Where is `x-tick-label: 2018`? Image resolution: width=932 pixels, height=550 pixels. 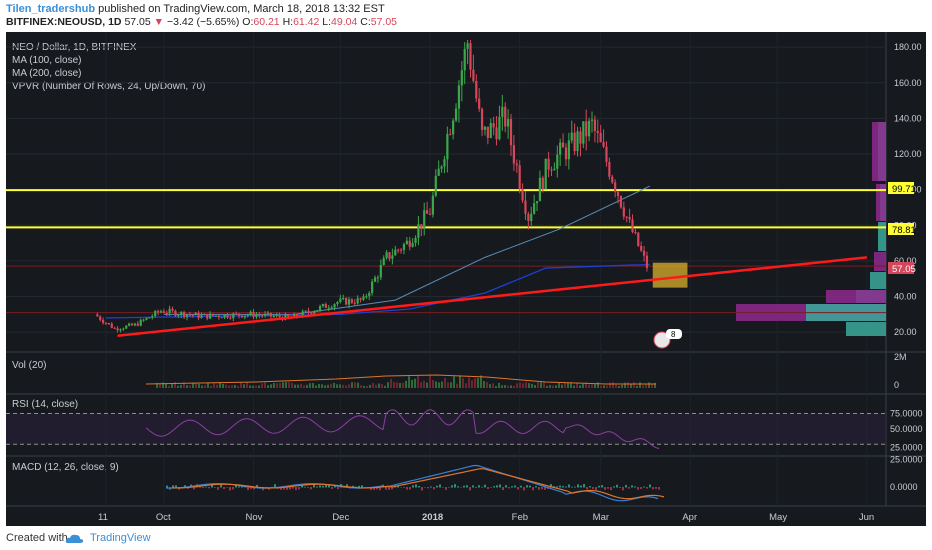 x-tick-label: 2018 is located at coordinates (432, 517).